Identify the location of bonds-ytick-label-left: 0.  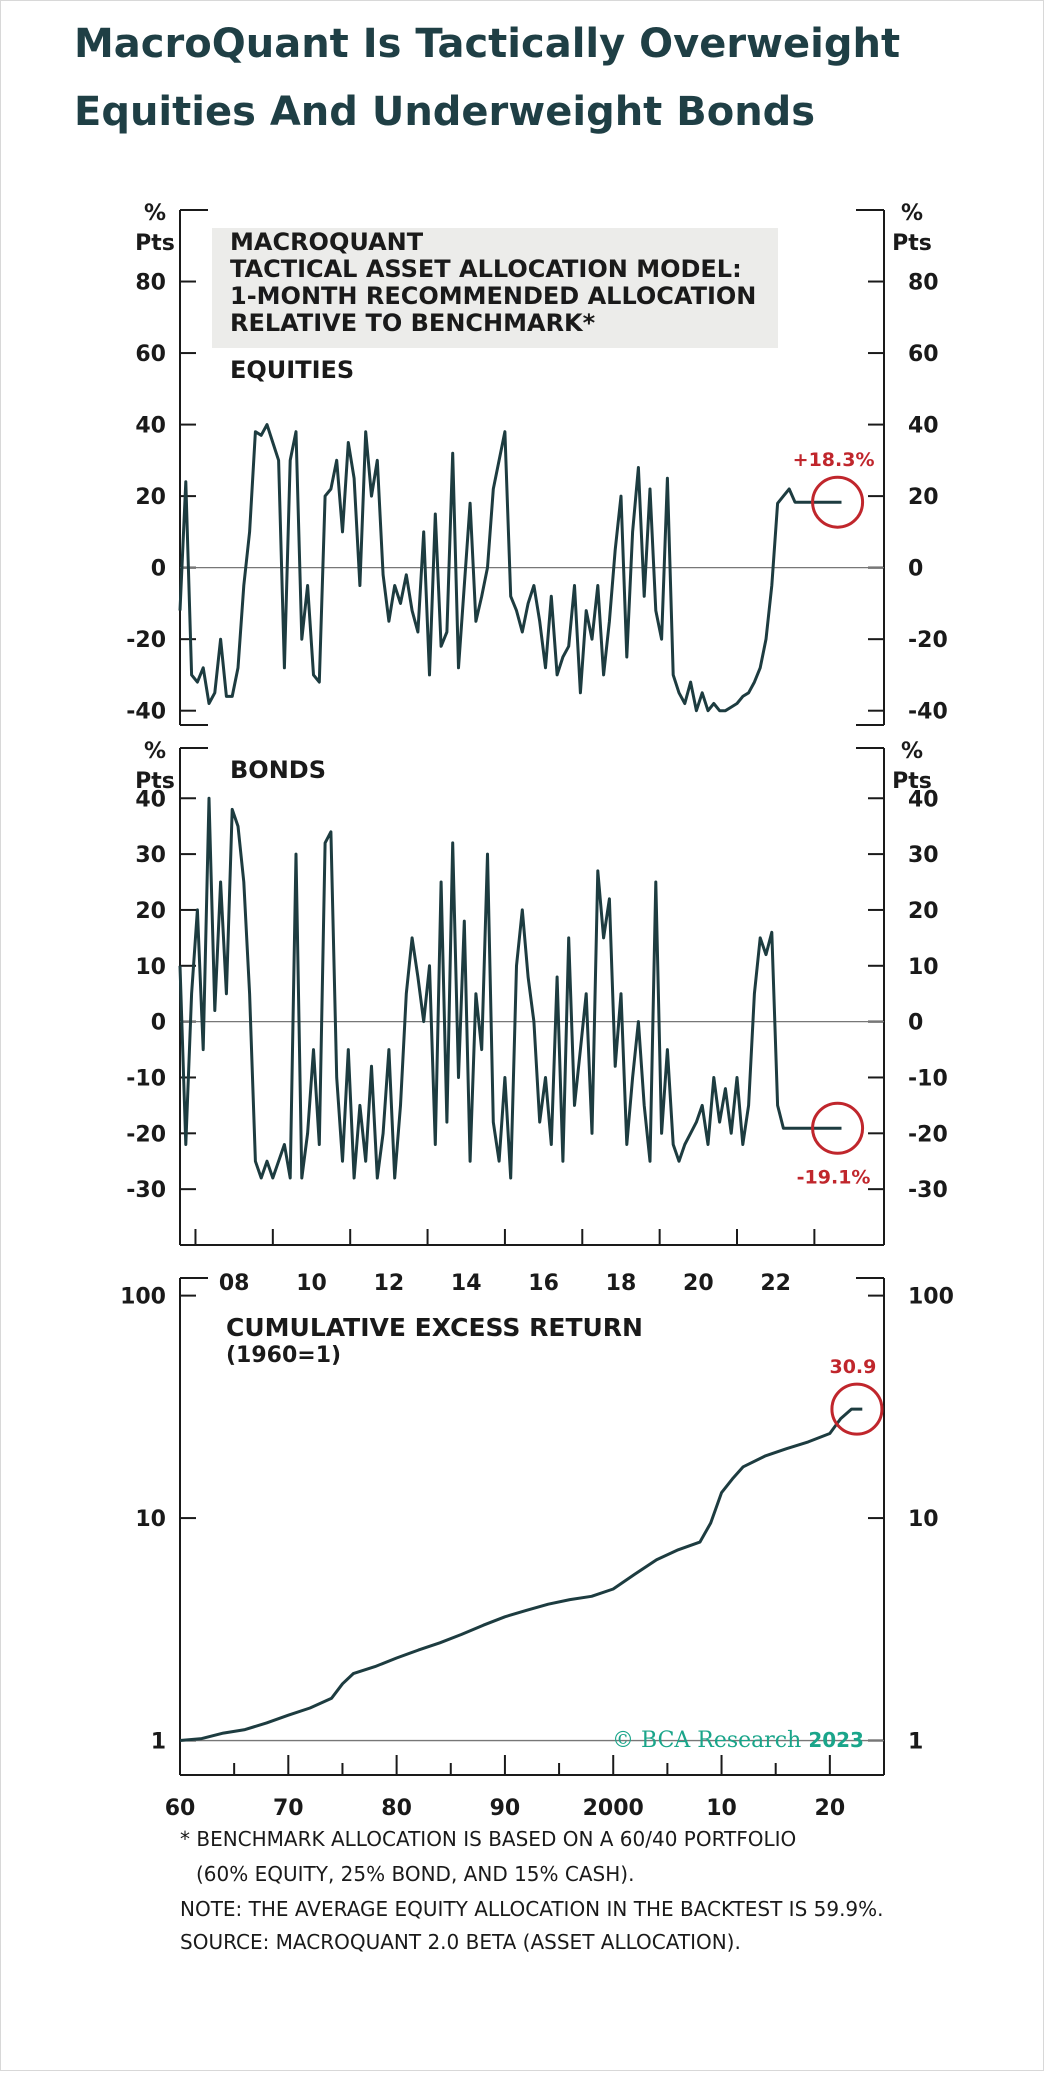
(158, 1023).